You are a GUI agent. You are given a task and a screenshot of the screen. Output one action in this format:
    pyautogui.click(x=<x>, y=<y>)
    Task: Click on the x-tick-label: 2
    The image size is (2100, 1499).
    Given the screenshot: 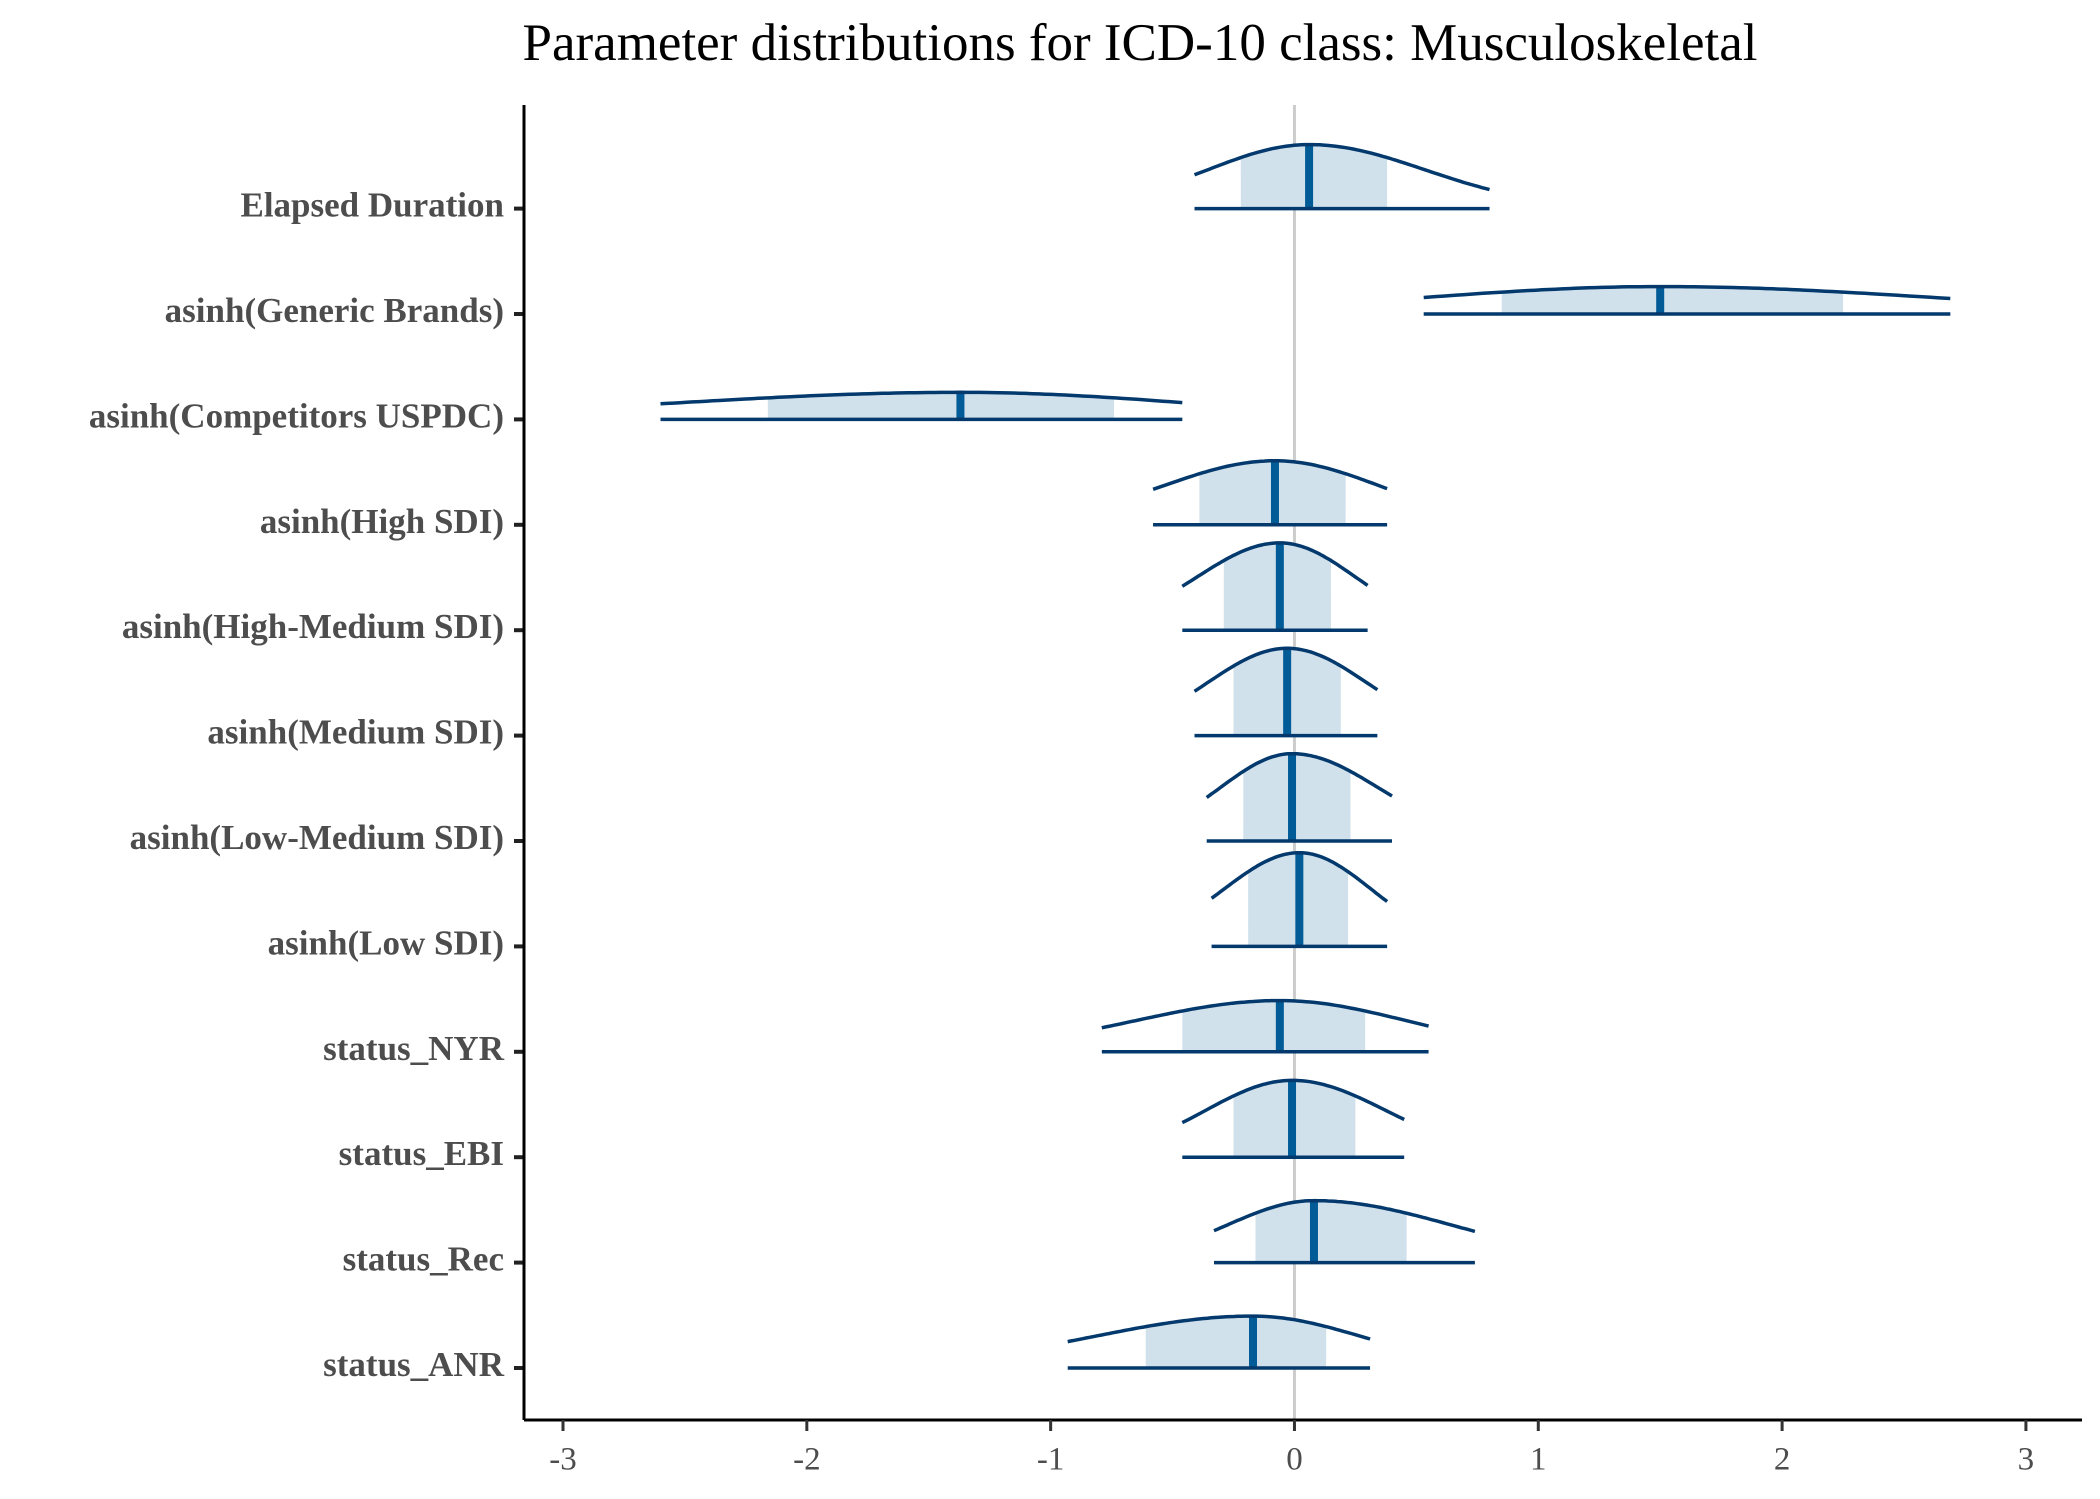 What is the action you would take?
    pyautogui.click(x=1782, y=1460)
    